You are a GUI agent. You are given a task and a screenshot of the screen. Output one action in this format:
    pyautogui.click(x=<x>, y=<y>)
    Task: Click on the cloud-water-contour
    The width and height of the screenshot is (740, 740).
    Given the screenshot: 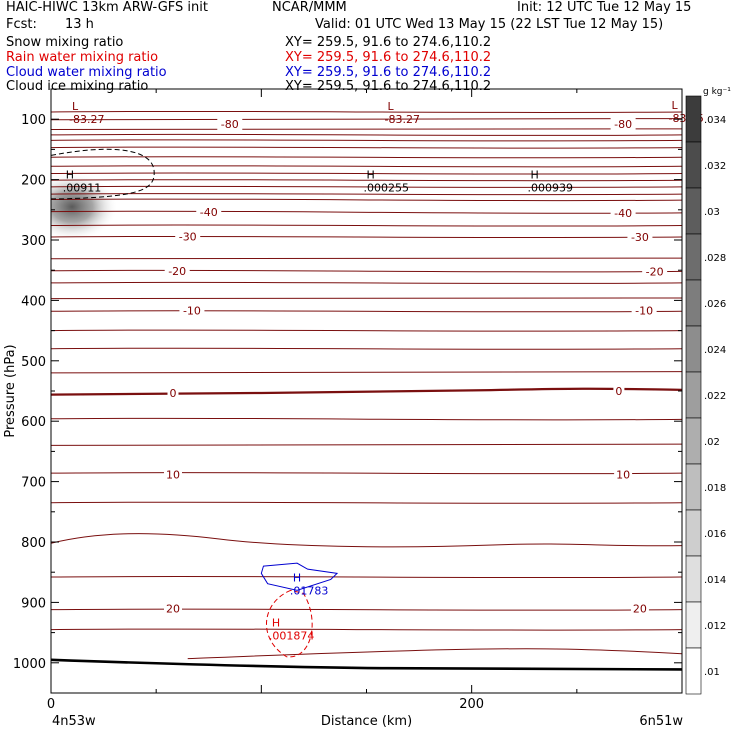 What is the action you would take?
    pyautogui.click(x=299, y=576)
    